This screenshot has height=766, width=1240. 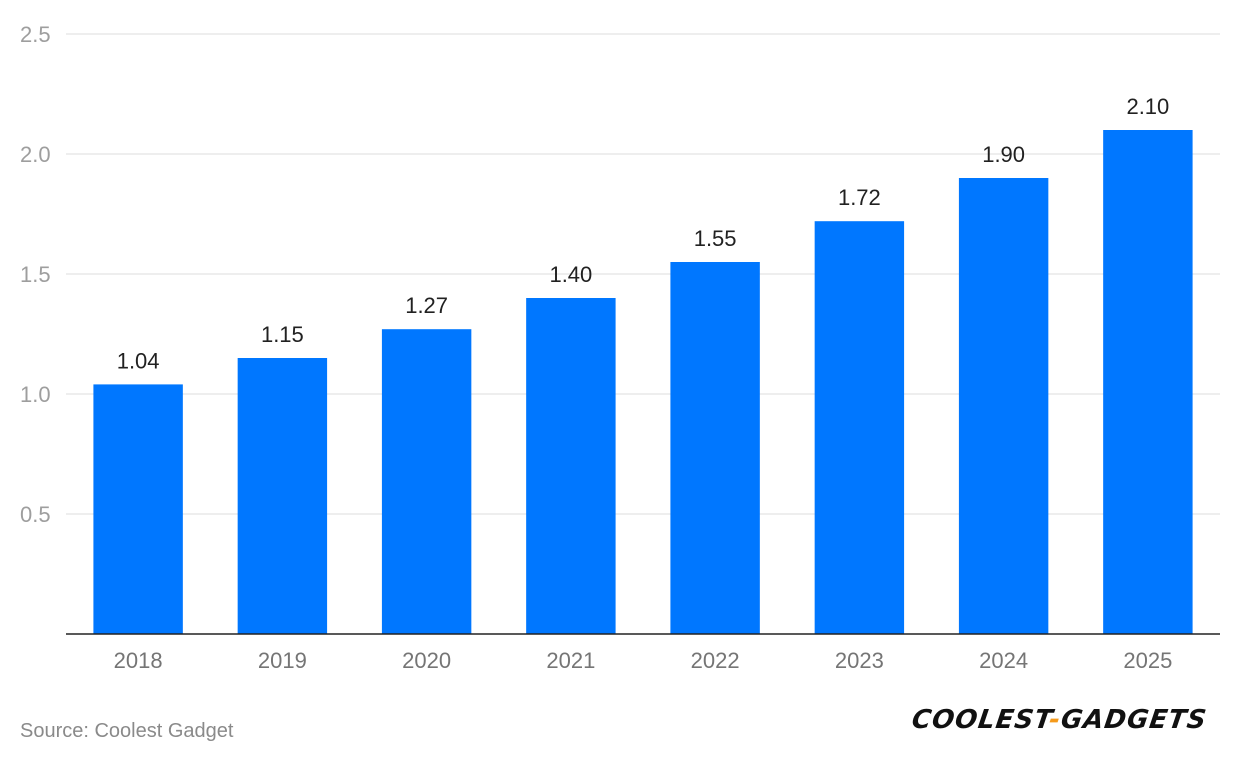 What do you see at coordinates (980, 720) in the screenshot?
I see `logo-text-left: COOLEST` at bounding box center [980, 720].